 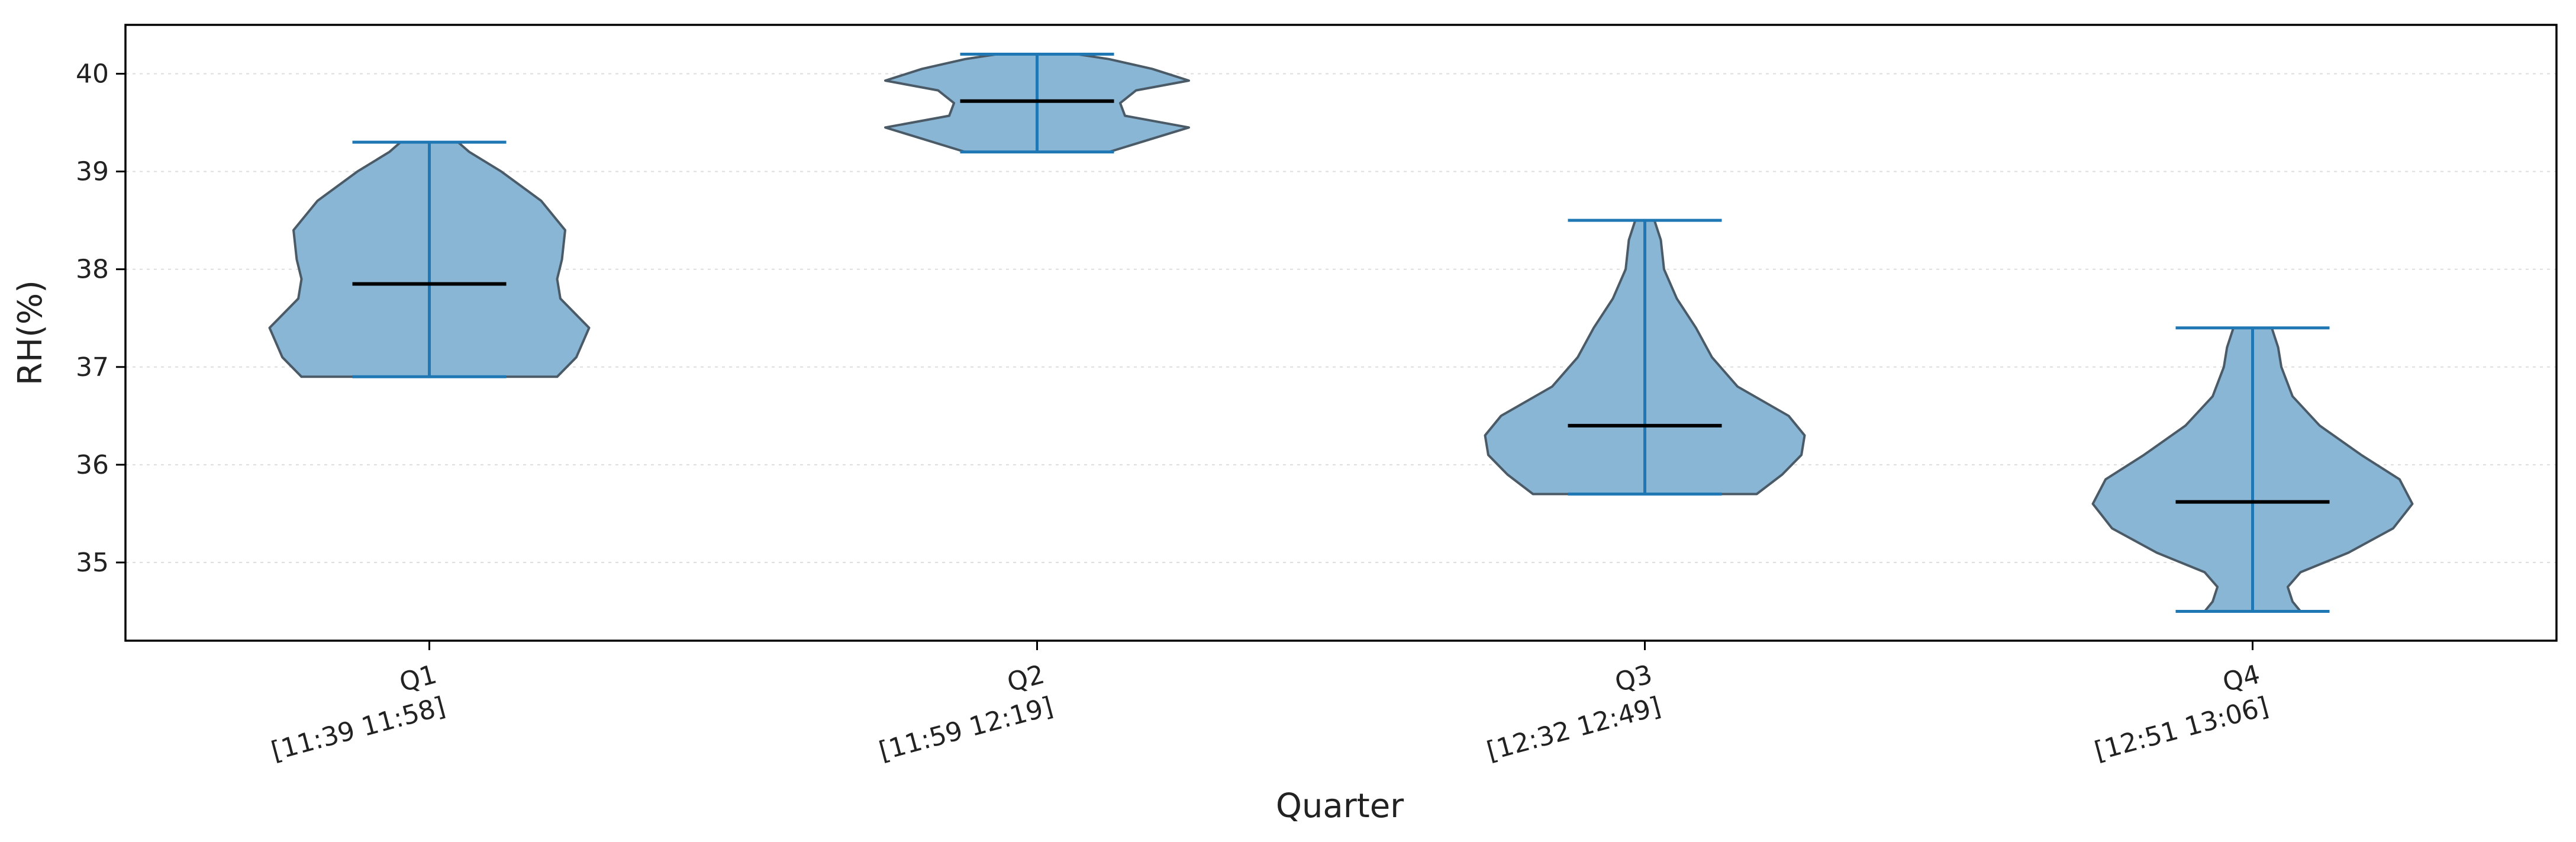 I want to click on y-tick-label: 35, so click(x=92, y=563).